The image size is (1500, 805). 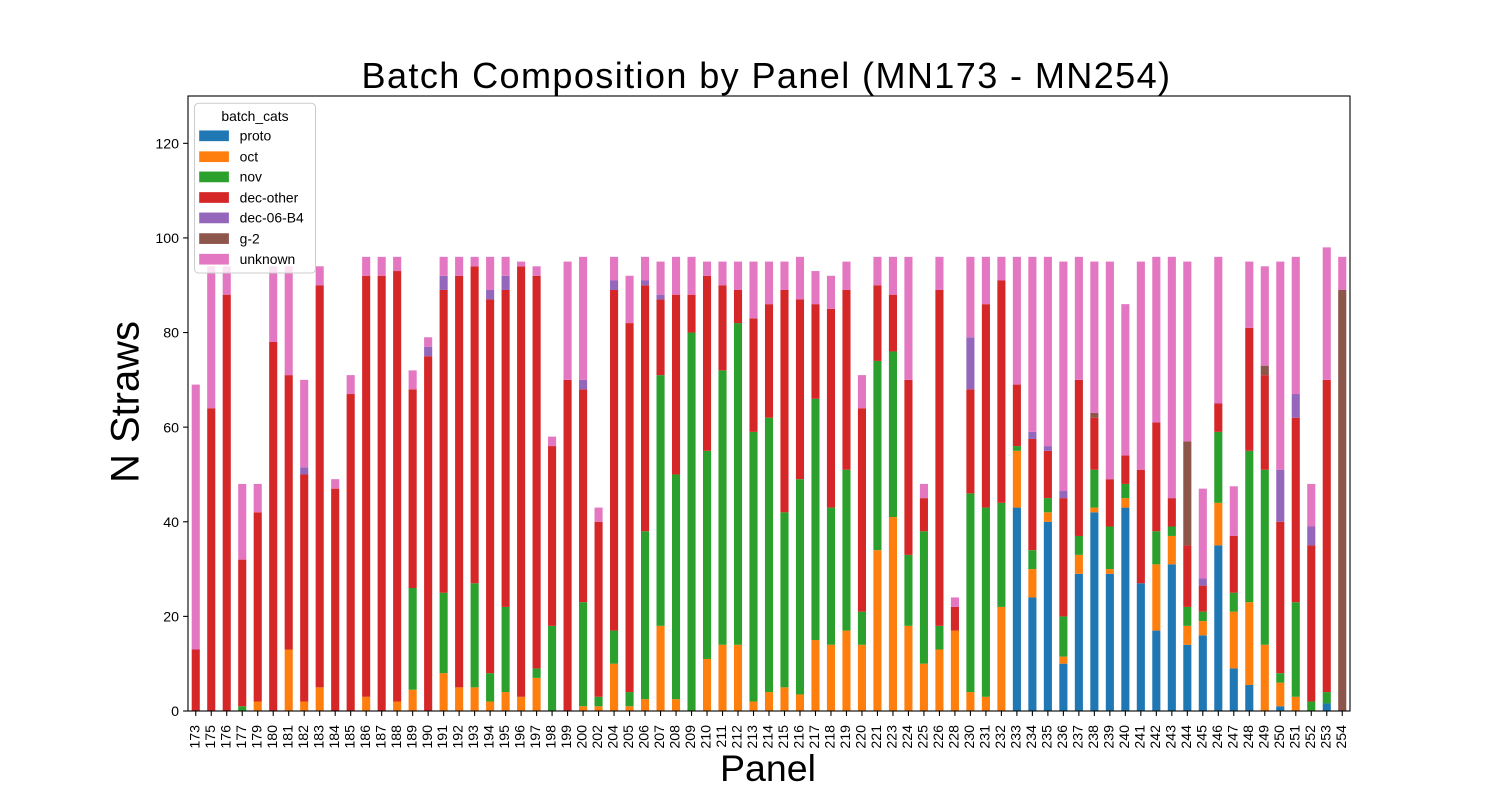 What do you see at coordinates (366, 737) in the screenshot?
I see `svg-text: 186` at bounding box center [366, 737].